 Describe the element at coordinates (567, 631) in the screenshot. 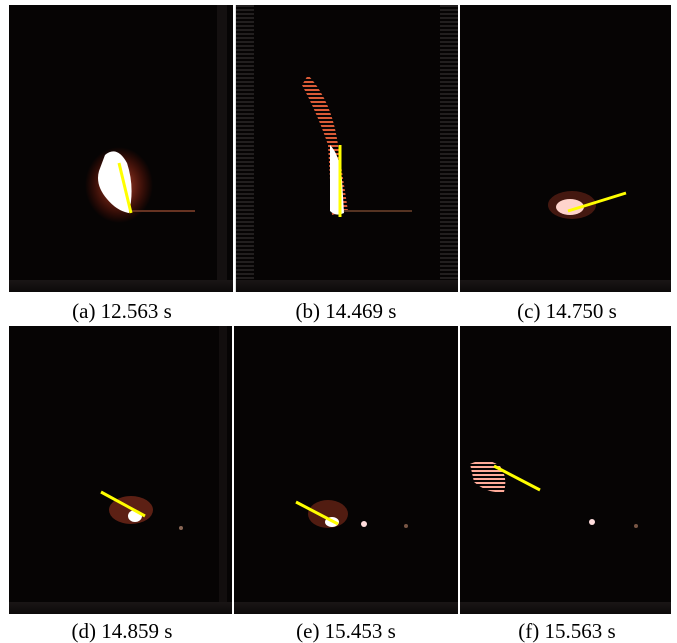

I see `panel-f-caption: (f) 15.563 s` at that location.